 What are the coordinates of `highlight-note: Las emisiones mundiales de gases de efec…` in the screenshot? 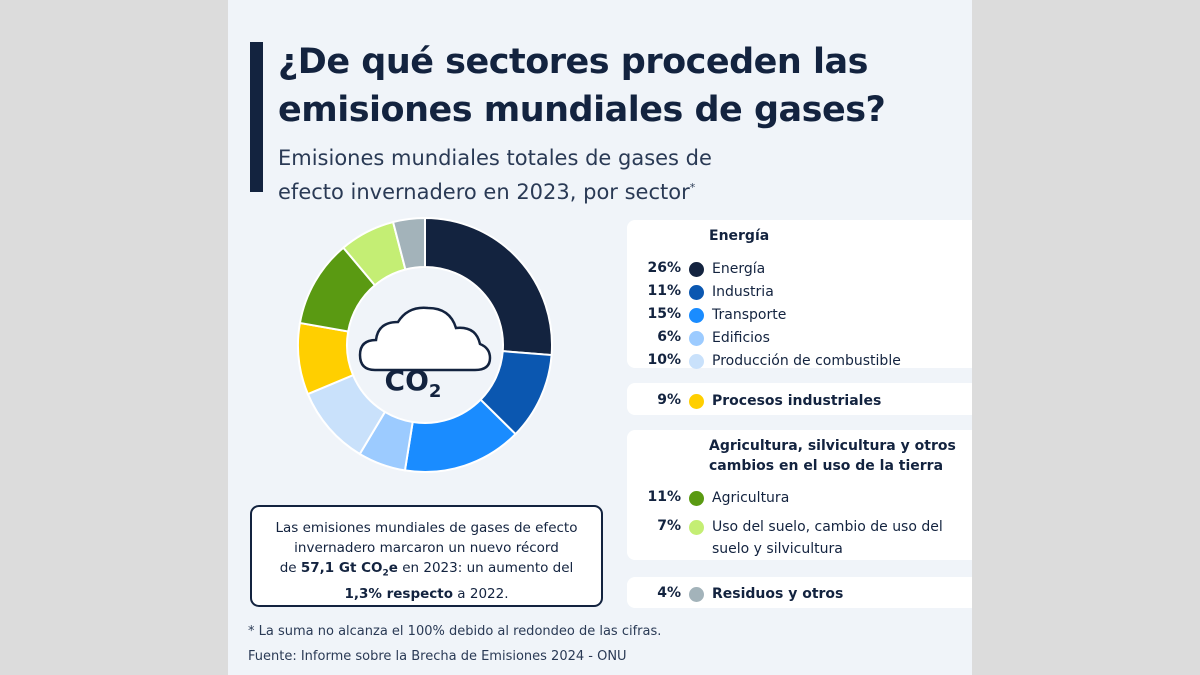 It's located at (426, 556).